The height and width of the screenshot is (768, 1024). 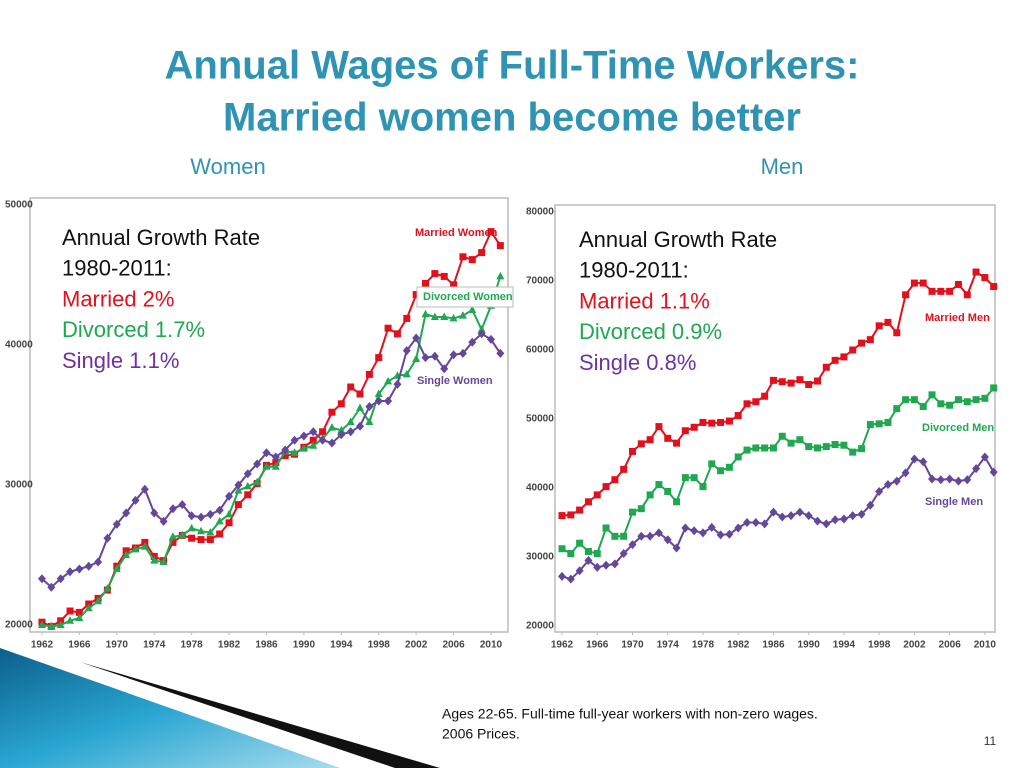 I want to click on series-label: Married Men, so click(x=957, y=318).